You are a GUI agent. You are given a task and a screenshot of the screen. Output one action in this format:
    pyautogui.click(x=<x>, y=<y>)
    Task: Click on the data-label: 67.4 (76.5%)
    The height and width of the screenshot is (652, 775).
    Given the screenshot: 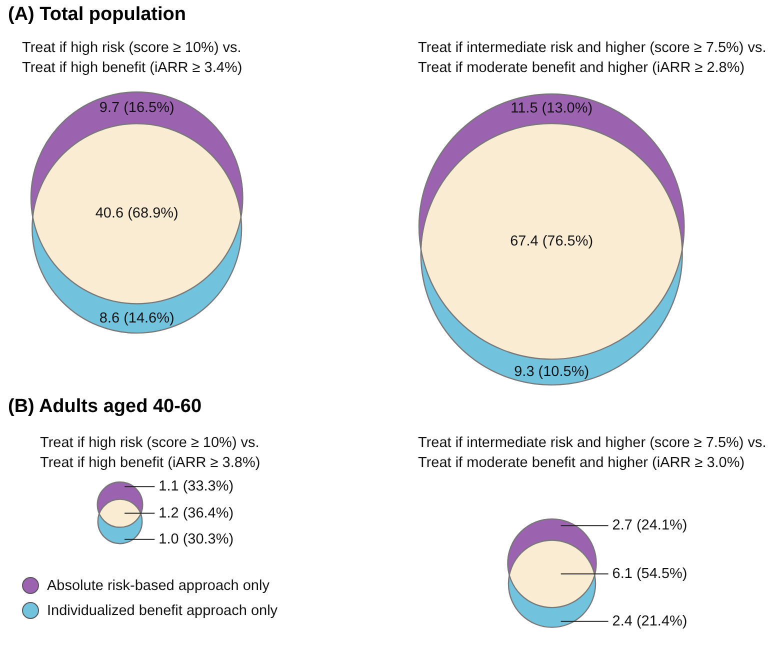 What is the action you would take?
    pyautogui.click(x=552, y=241)
    